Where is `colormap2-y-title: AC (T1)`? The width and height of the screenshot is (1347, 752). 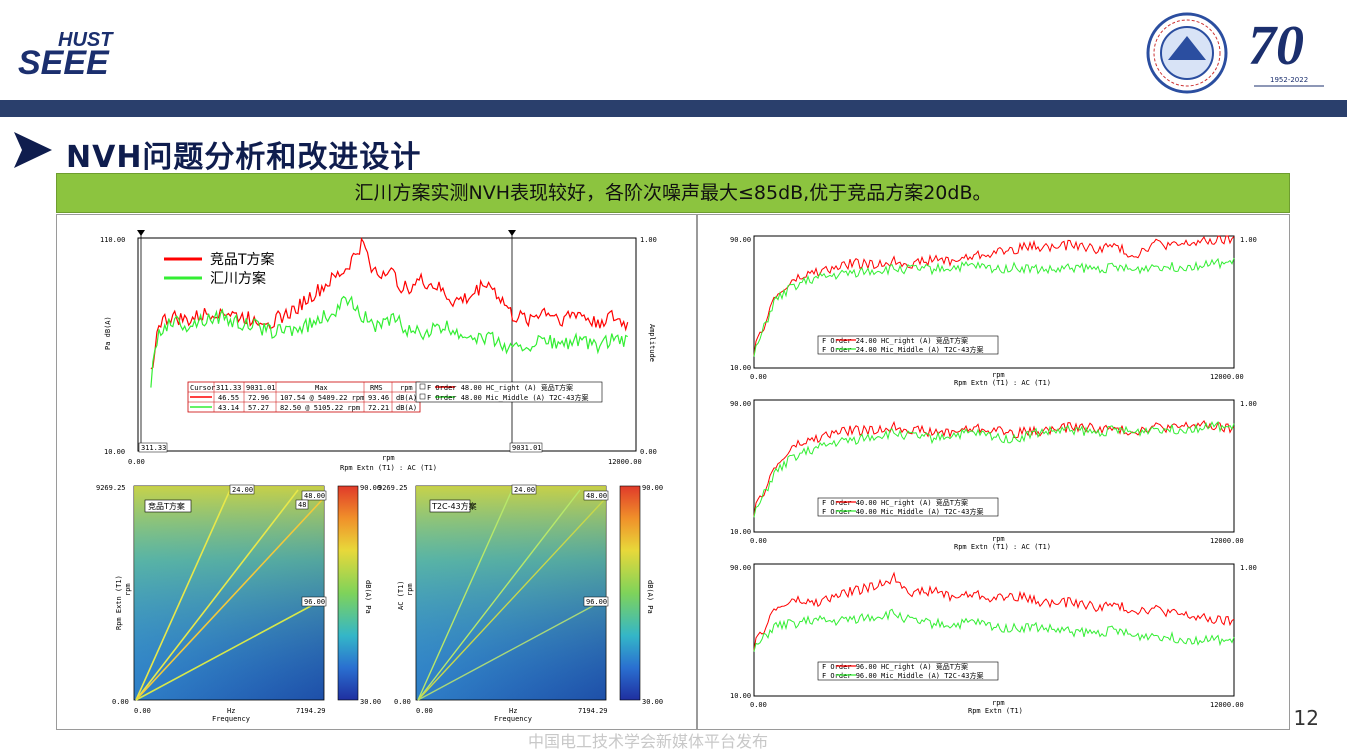
colormap2-y-title: AC (T1) is located at coordinates (401, 595).